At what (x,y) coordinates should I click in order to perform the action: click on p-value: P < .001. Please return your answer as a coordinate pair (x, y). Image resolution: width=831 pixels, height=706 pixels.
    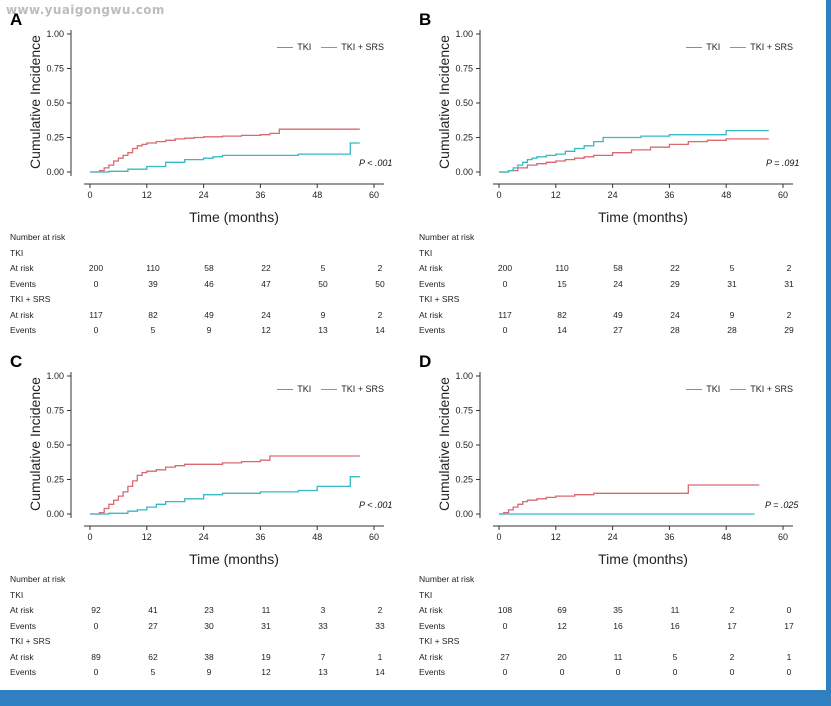
    Looking at the image, I should click on (376, 505).